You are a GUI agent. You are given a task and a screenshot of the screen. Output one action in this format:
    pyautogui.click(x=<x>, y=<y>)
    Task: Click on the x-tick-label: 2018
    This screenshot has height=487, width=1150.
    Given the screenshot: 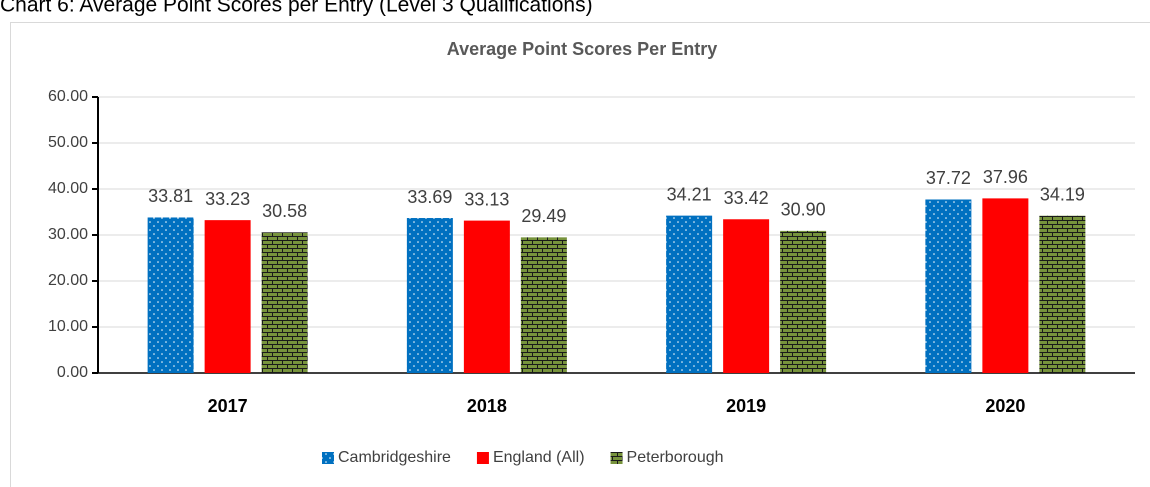 What is the action you would take?
    pyautogui.click(x=487, y=406)
    